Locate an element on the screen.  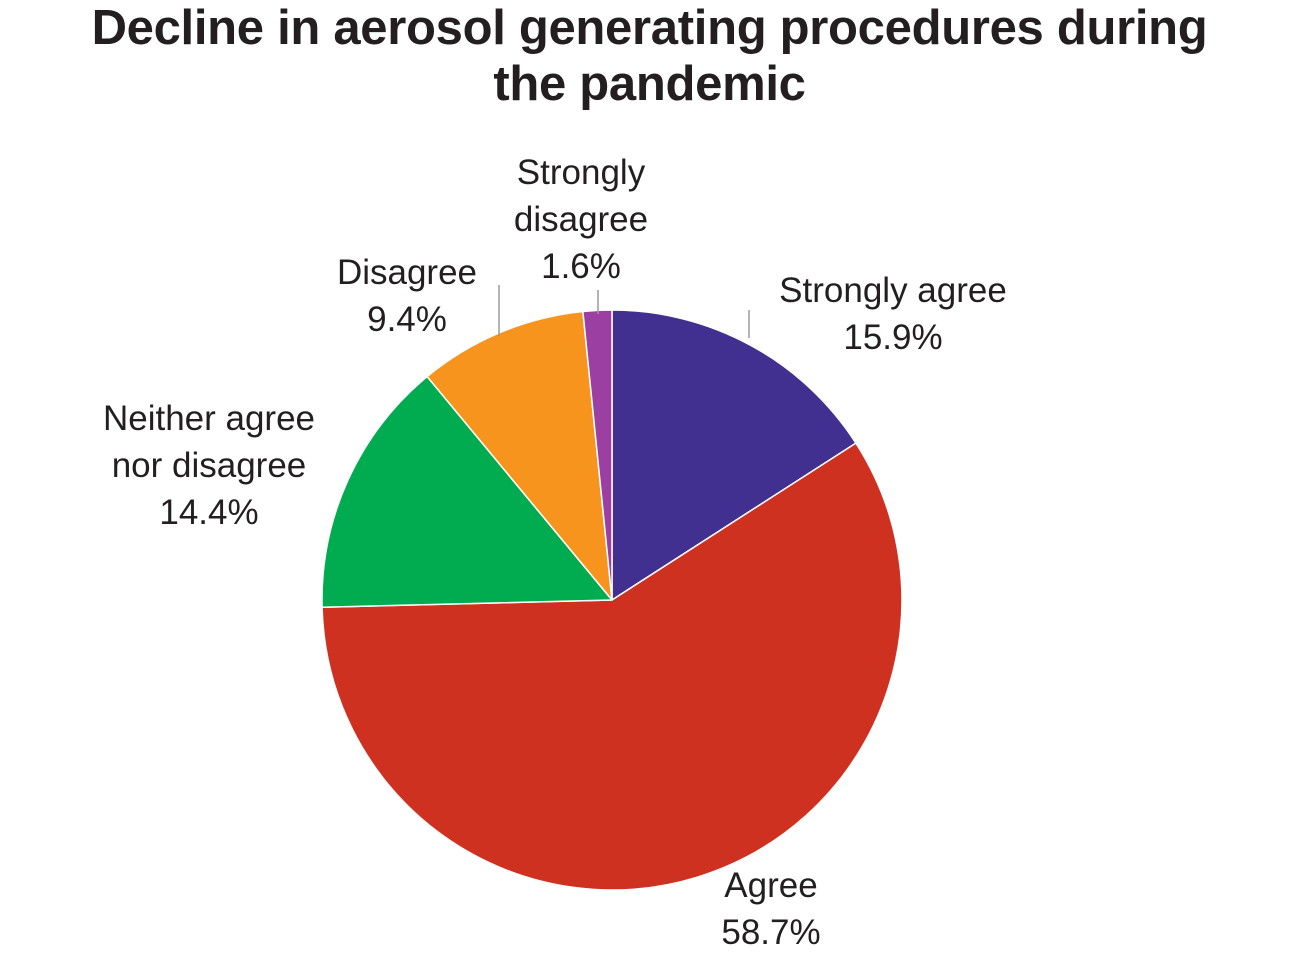
slice-value-neither-agree-nor-disagree: 14.4% is located at coordinates (208, 512).